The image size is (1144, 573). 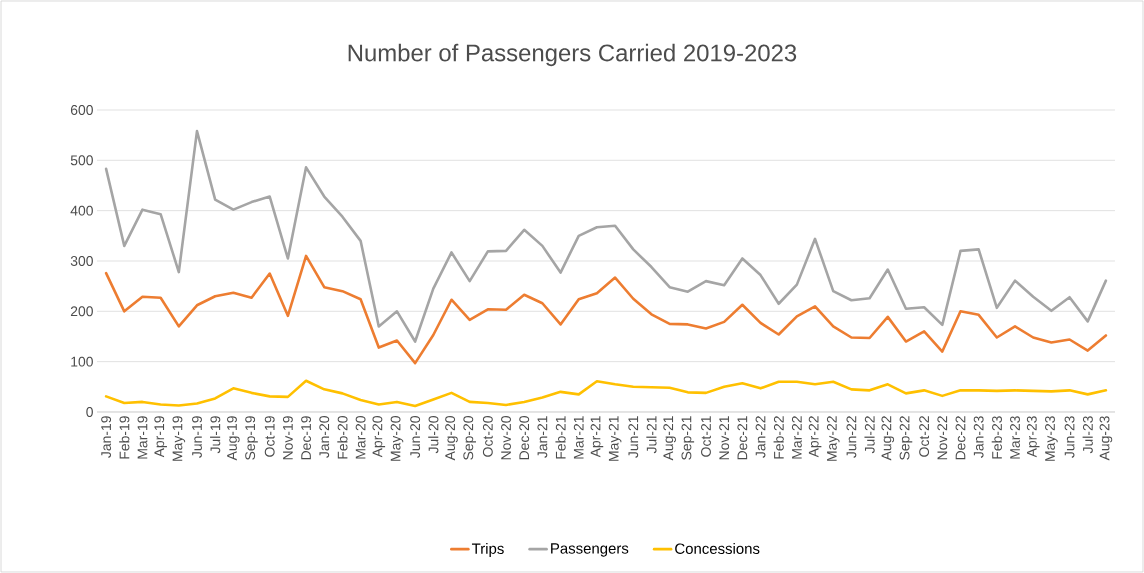 I want to click on x-tick-label: Nov-21, so click(x=724, y=438).